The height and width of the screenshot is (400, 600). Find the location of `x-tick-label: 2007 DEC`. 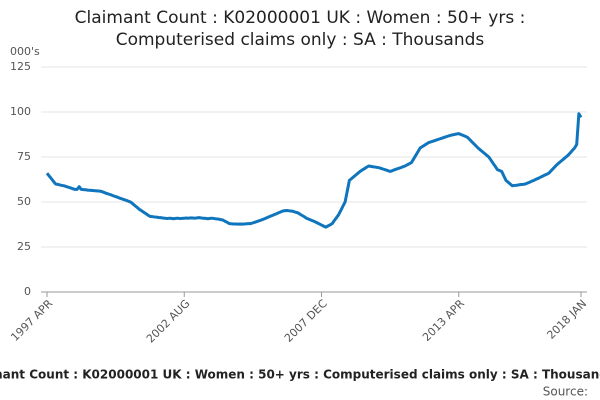

x-tick-label: 2007 DEC is located at coordinates (306, 321).